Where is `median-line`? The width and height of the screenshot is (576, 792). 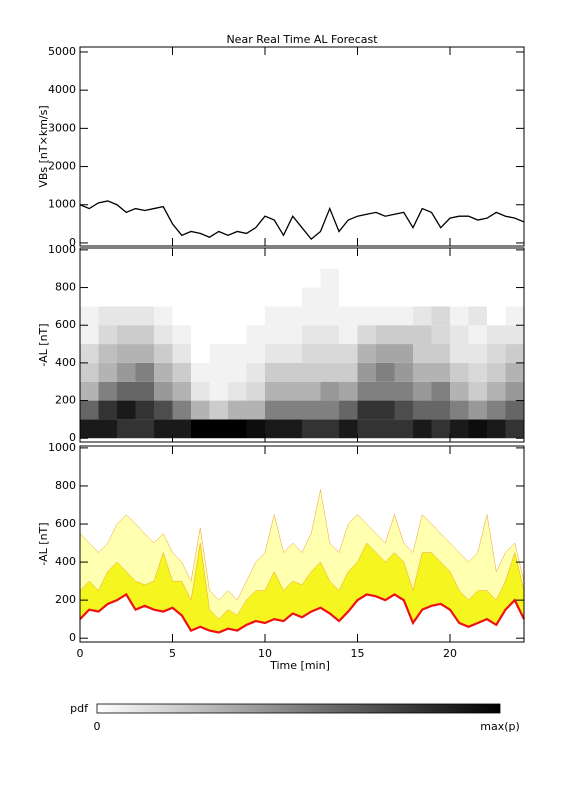
median-line is located at coordinates (302, 613).